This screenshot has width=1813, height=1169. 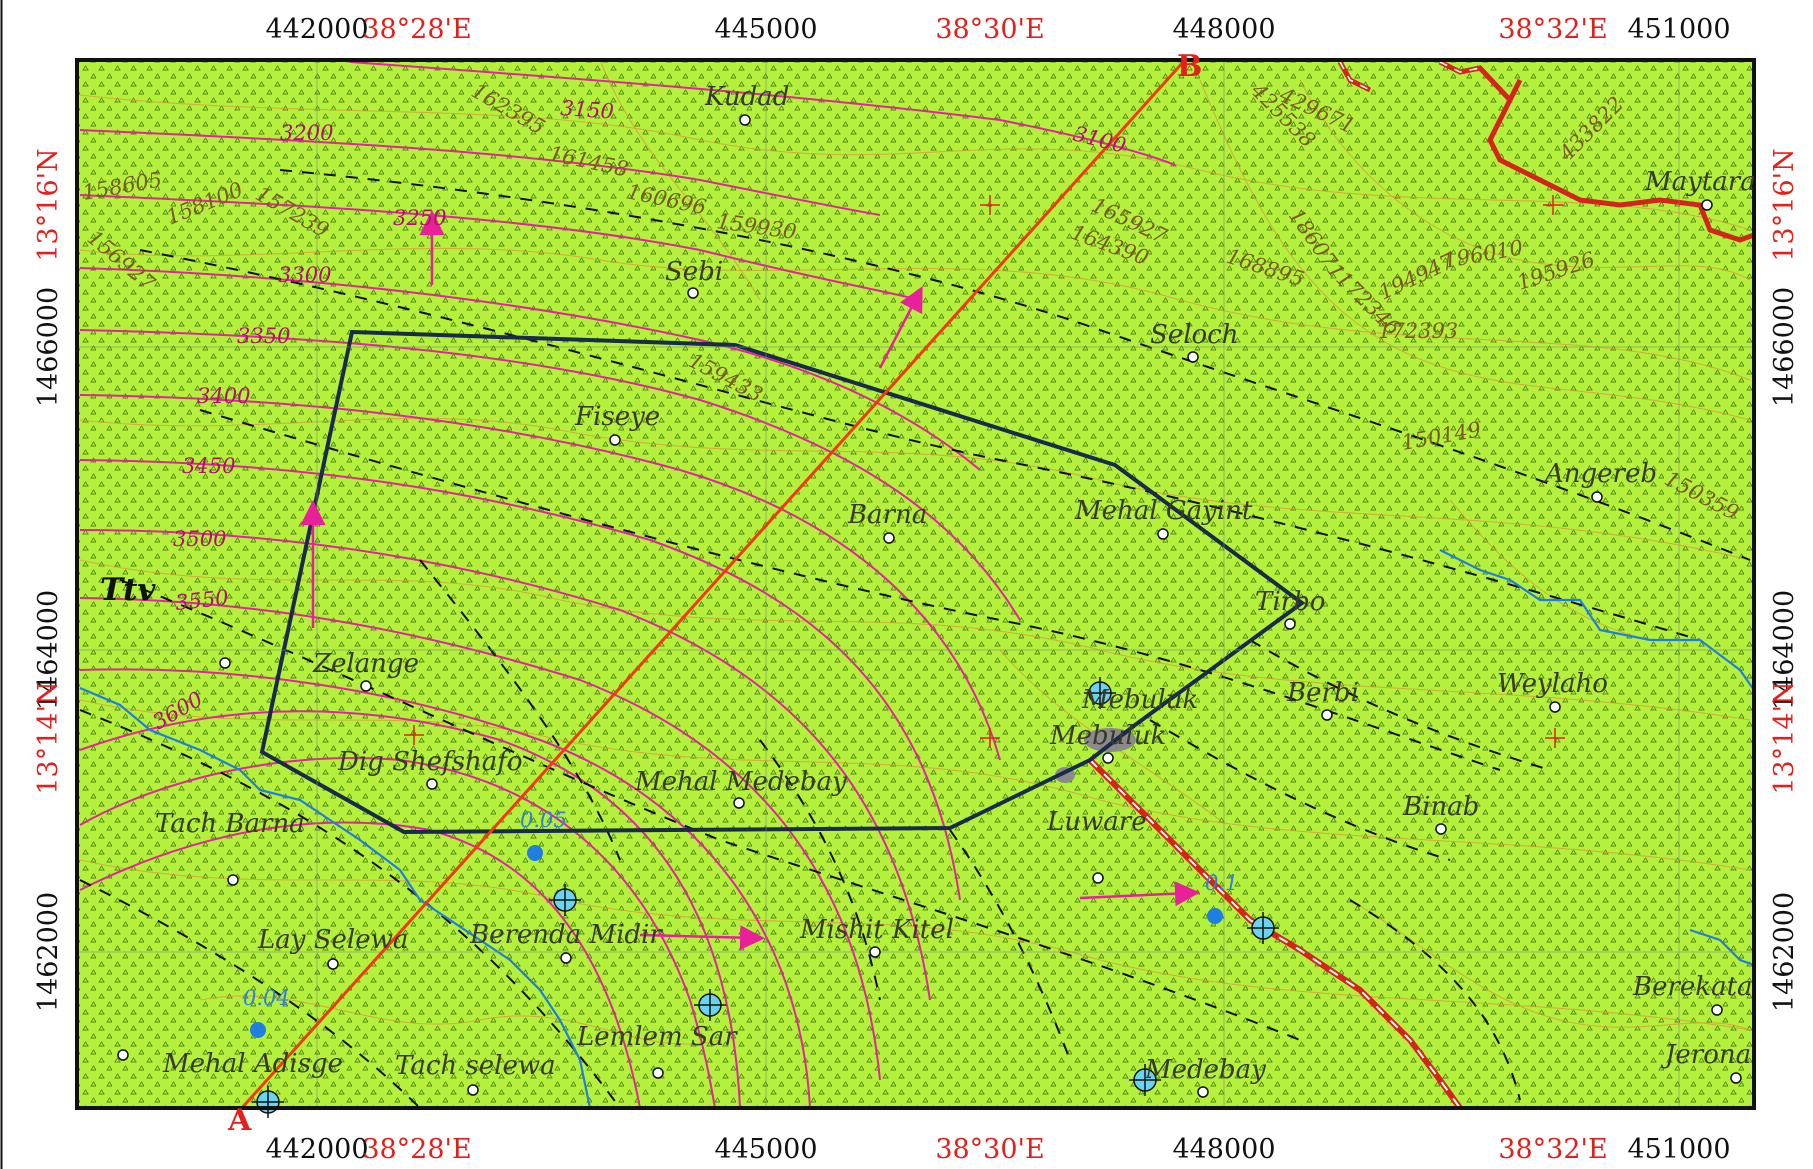 I want to click on grid-label-bottom: 448000, so click(x=1223, y=1149).